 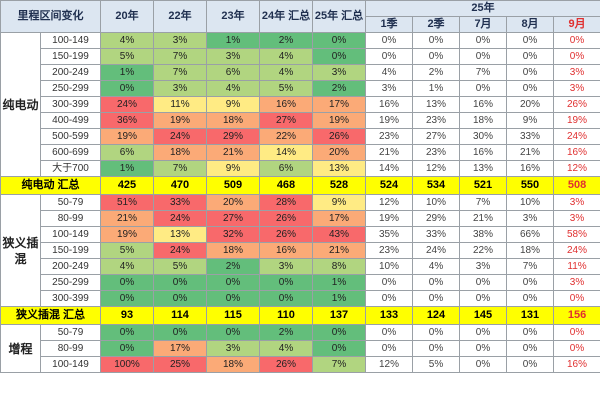 What do you see at coordinates (20, 104) in the screenshot?
I see `group-label: 纯电动` at bounding box center [20, 104].